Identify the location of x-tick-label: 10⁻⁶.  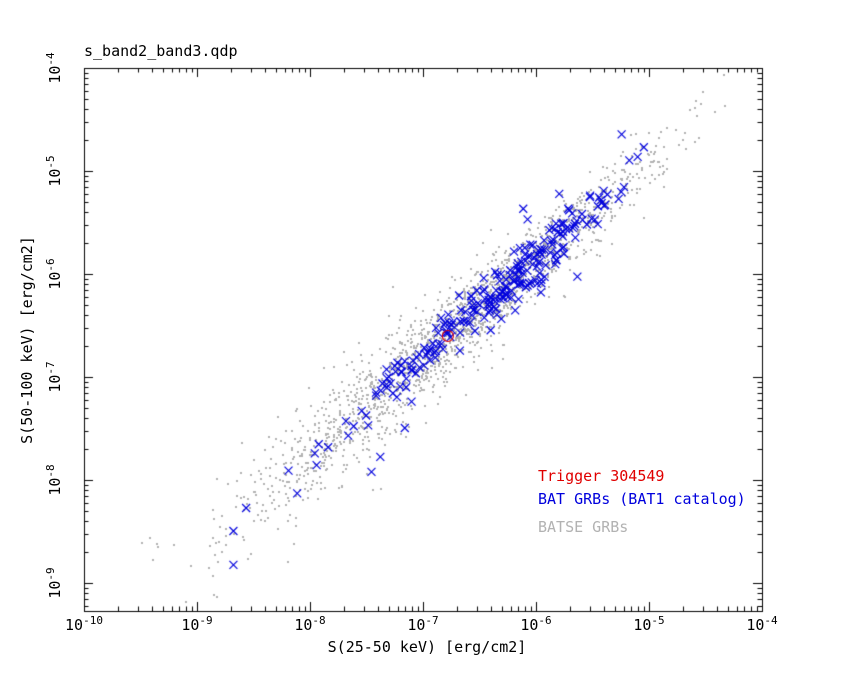
(536, 624).